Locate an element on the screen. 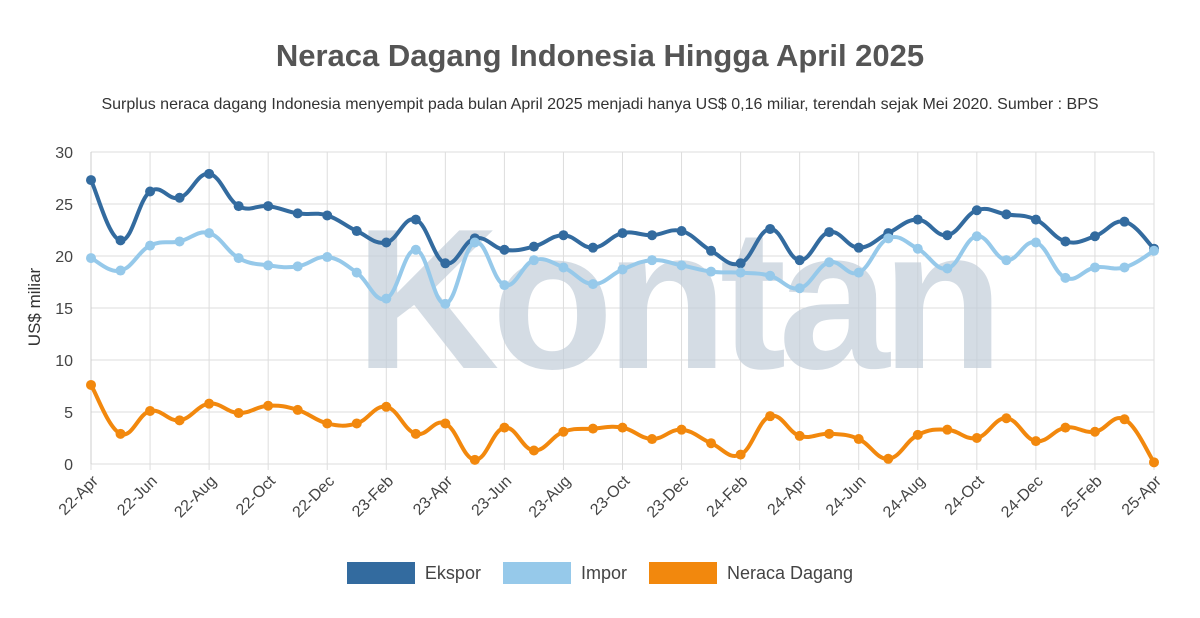  legend-item-neraca-dagang: Neraca Dagang is located at coordinates (750, 573).